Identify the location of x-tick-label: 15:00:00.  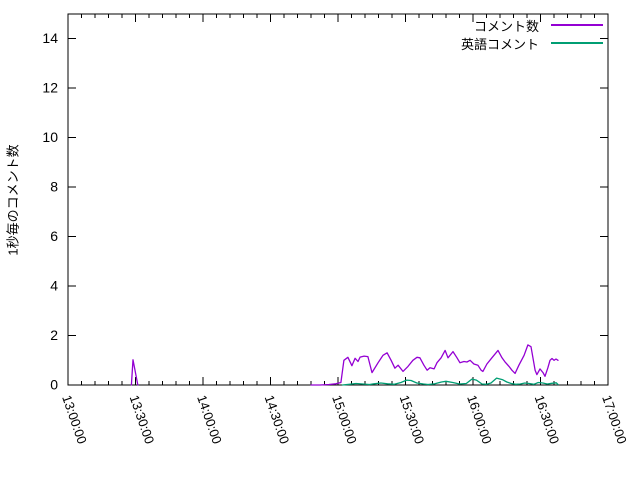
(344, 419).